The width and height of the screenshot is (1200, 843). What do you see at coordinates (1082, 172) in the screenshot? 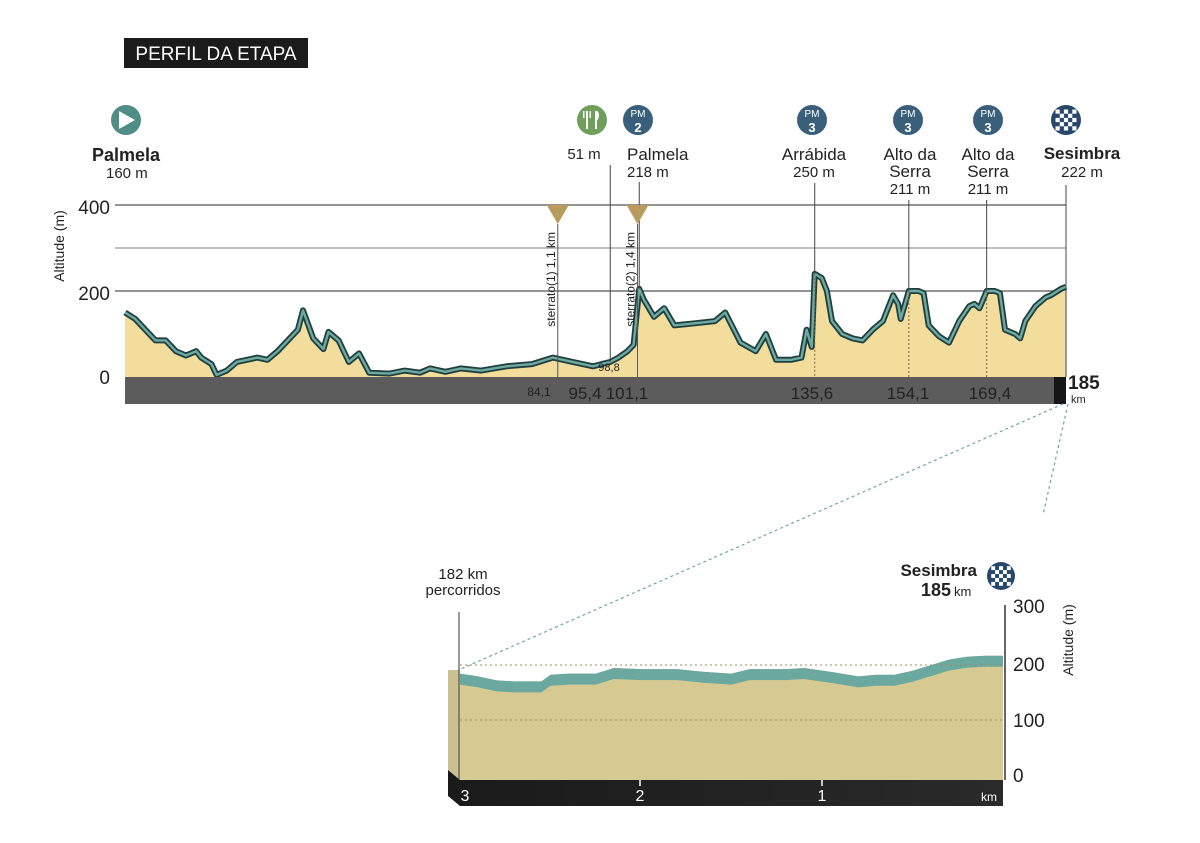
I see `finish-altitude: 222 m` at bounding box center [1082, 172].